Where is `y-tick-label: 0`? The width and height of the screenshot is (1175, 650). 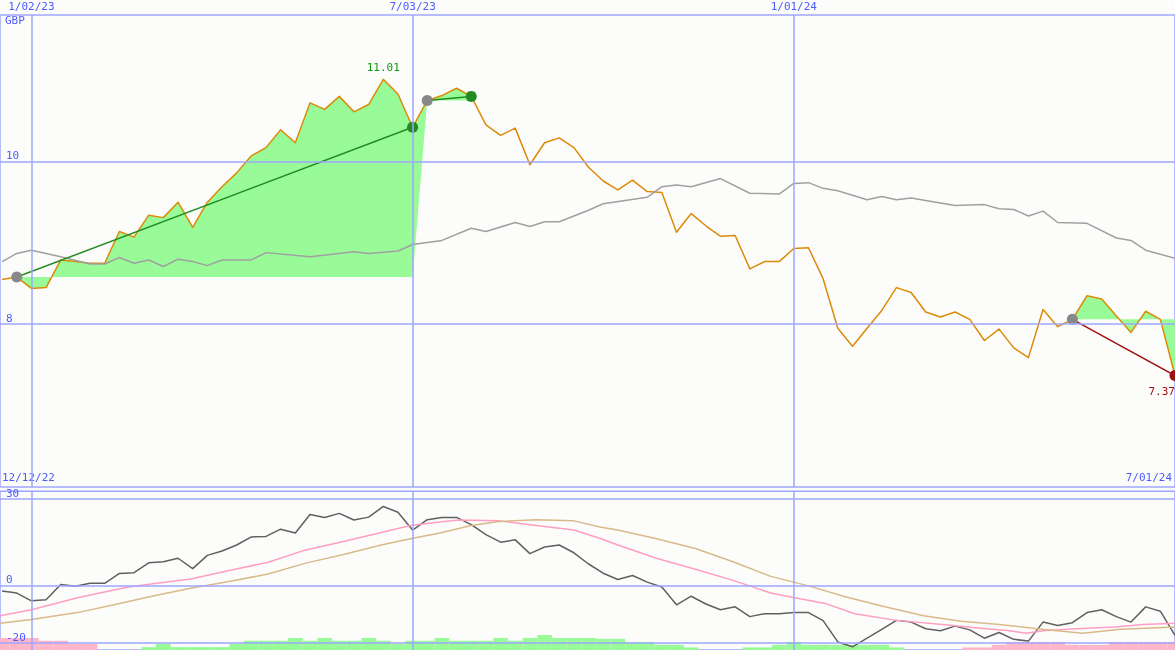
y-tick-label: 0 is located at coordinates (9, 580).